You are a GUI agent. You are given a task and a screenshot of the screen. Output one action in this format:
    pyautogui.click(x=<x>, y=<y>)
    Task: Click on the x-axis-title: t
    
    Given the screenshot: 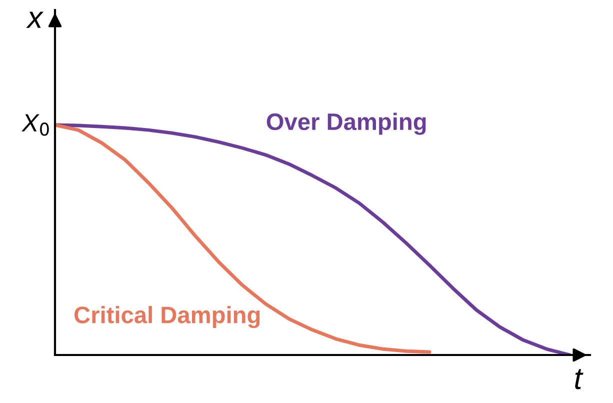 What is the action you would take?
    pyautogui.click(x=579, y=379)
    